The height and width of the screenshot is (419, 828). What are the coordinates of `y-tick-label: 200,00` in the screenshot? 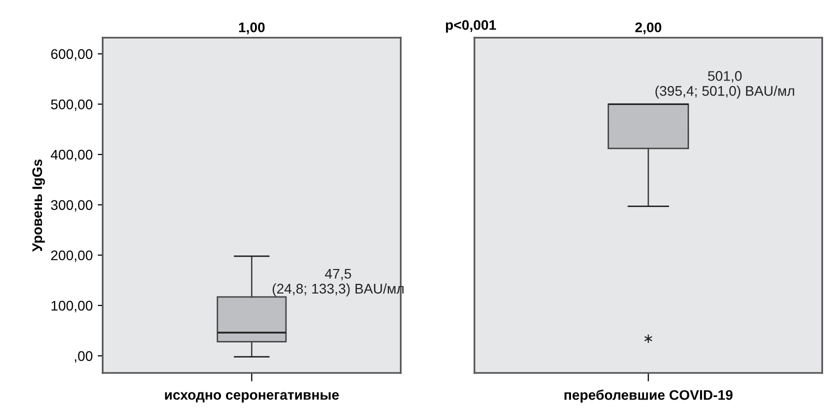 It's located at (71, 256).